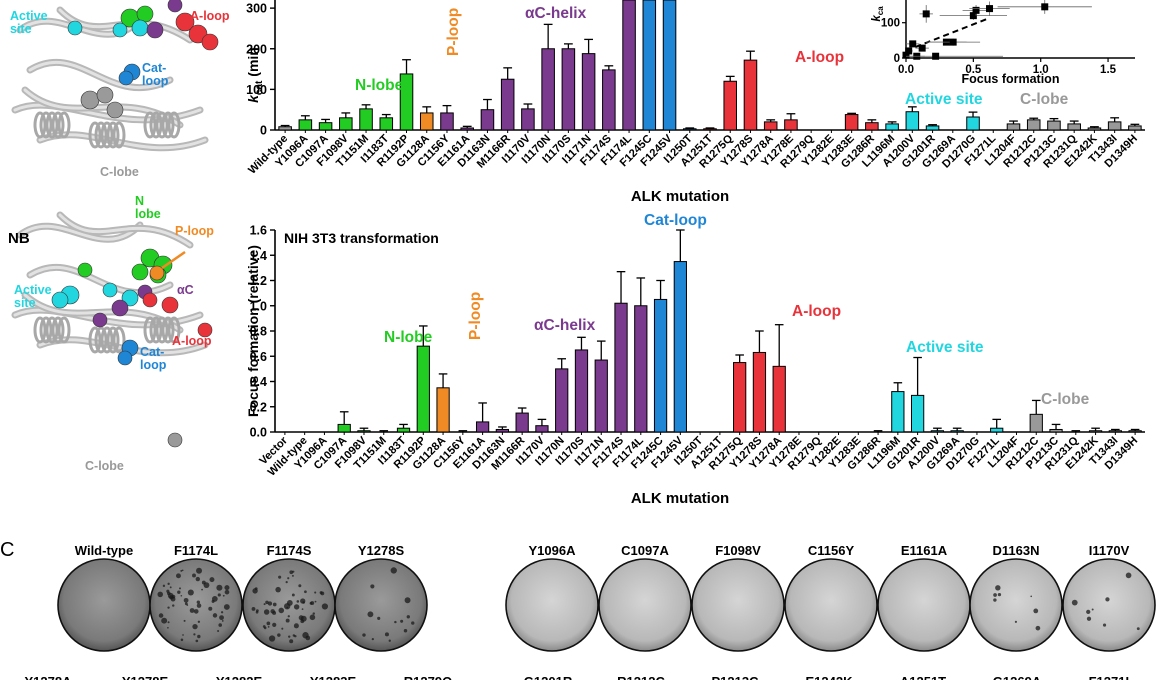 Image resolution: width=1160 pixels, height=680 pixels. Describe the element at coordinates (239, 677) in the screenshot. I see `dish-label-row2: Y1282E` at that location.